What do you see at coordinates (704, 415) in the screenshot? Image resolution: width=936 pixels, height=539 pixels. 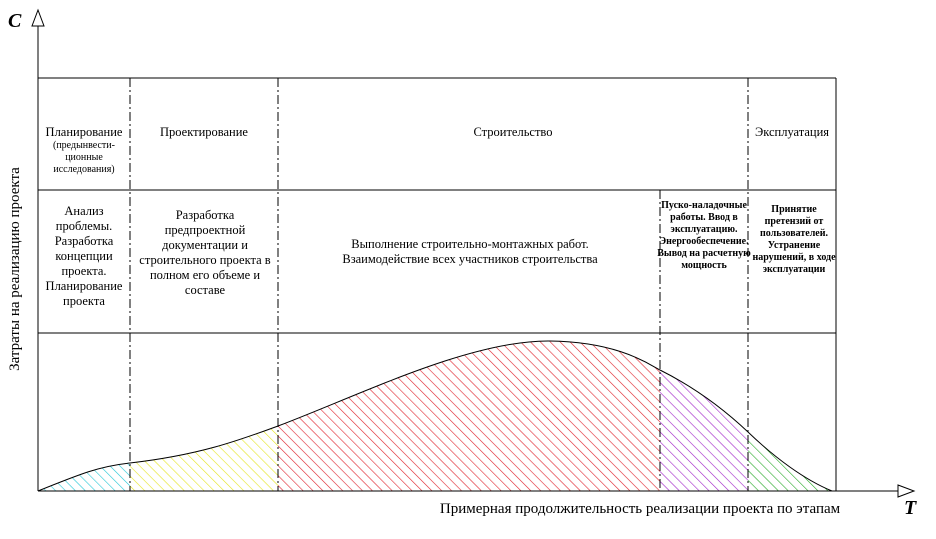 I see `segment-commissioning-fill` at bounding box center [704, 415].